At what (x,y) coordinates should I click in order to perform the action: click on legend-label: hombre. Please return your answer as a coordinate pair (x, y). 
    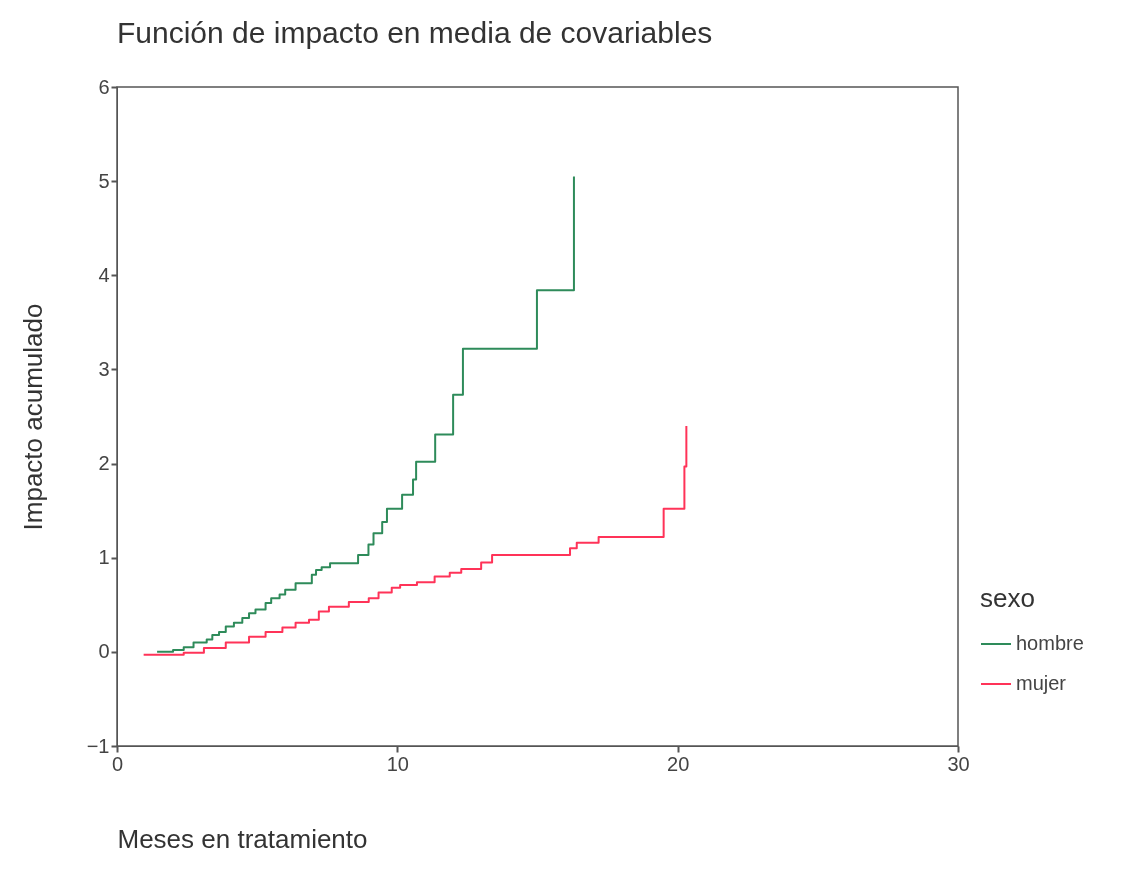
    Looking at the image, I should click on (1050, 643).